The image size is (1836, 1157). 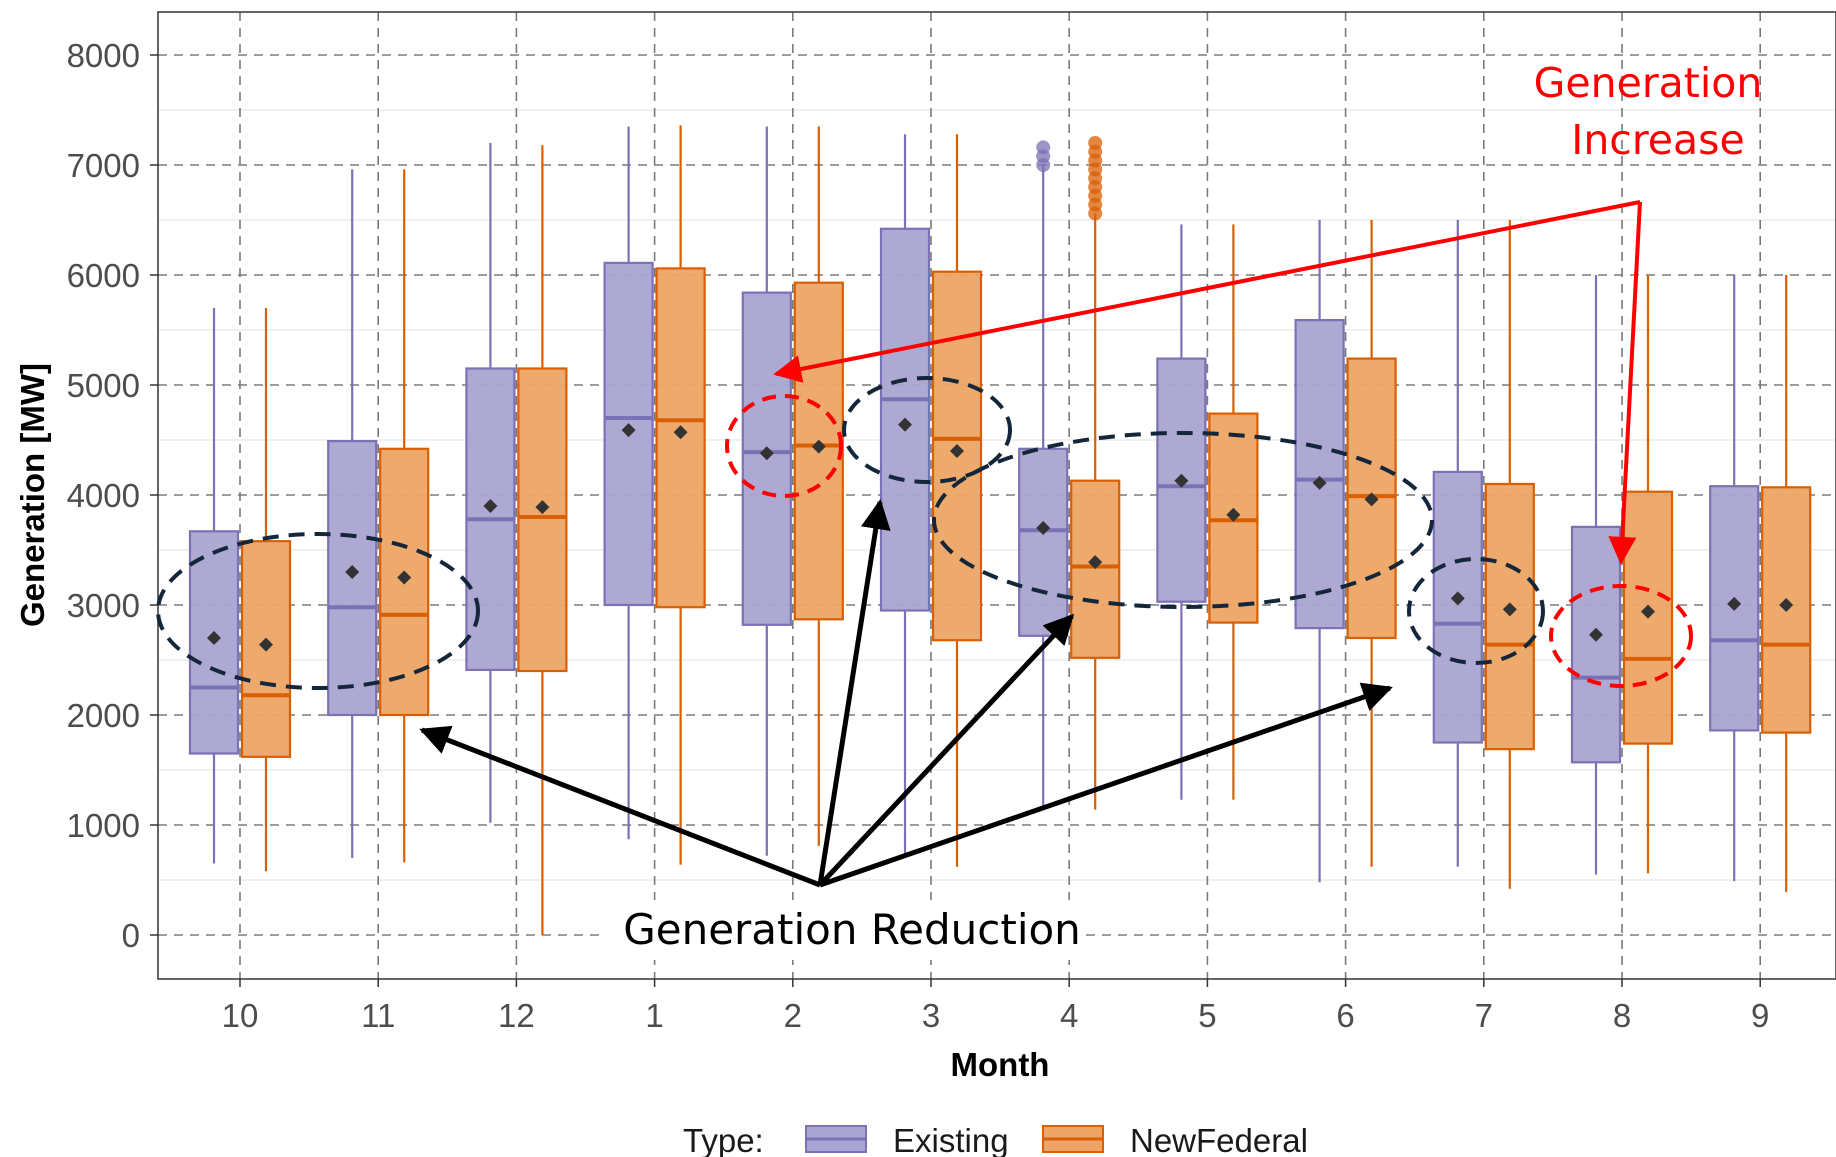 What do you see at coordinates (318, 611) in the screenshot?
I see `reduction-ellipse-oct-nov` at bounding box center [318, 611].